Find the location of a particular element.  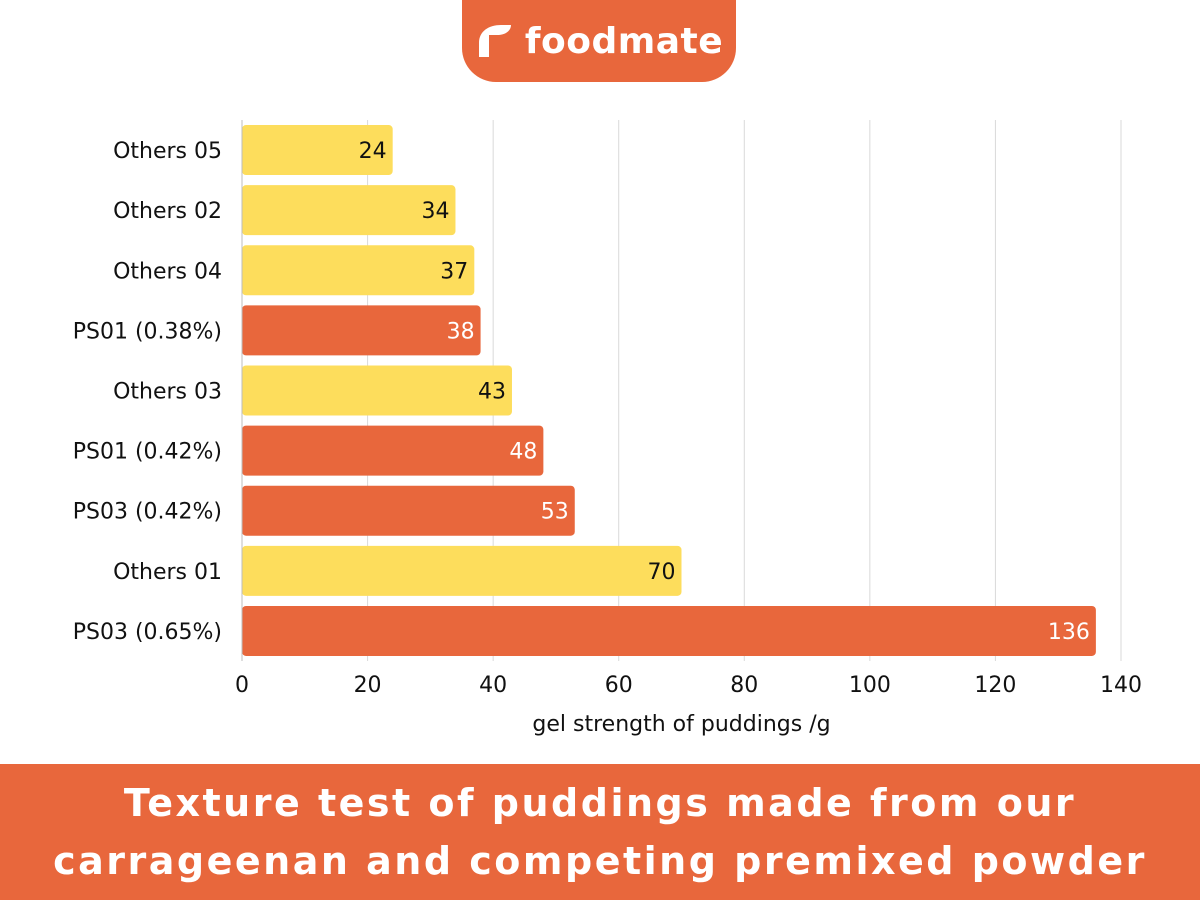

x-tick-label-3: 60 is located at coordinates (619, 685).